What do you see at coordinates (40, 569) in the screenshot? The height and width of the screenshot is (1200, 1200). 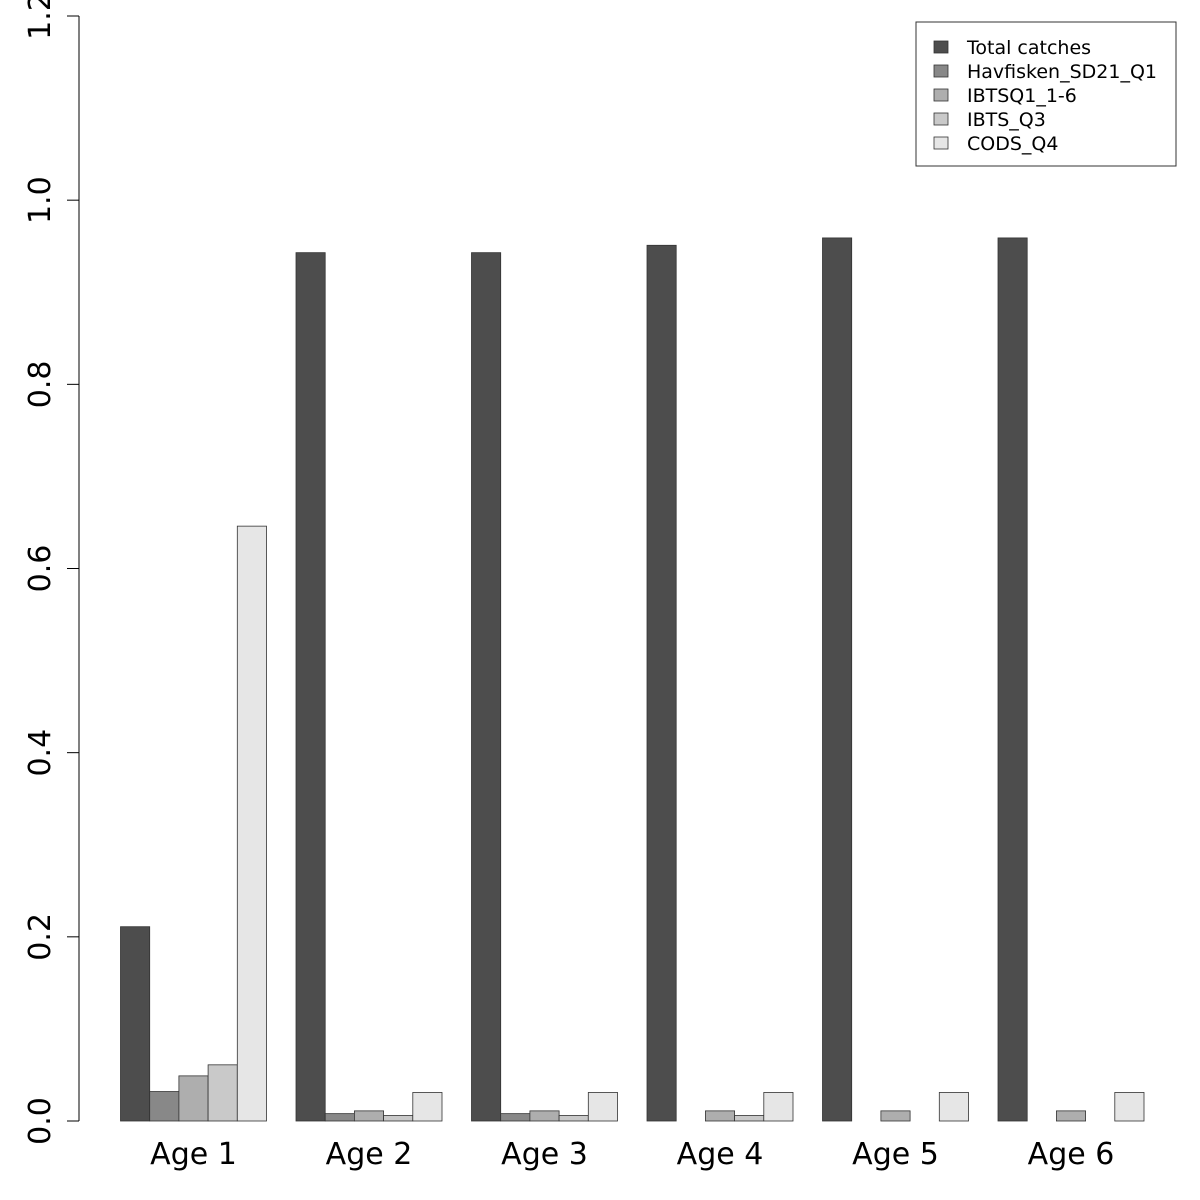 I see `y-tick-label: 0.6` at bounding box center [40, 569].